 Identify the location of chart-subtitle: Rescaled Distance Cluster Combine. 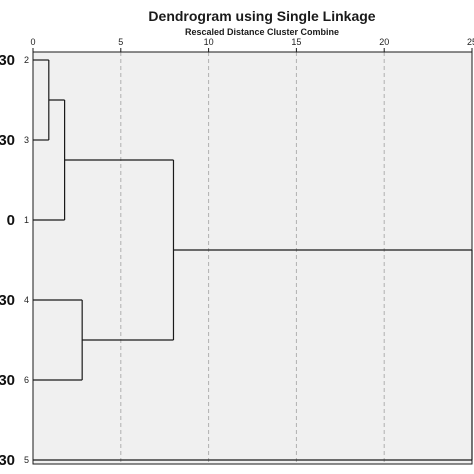
(262, 32).